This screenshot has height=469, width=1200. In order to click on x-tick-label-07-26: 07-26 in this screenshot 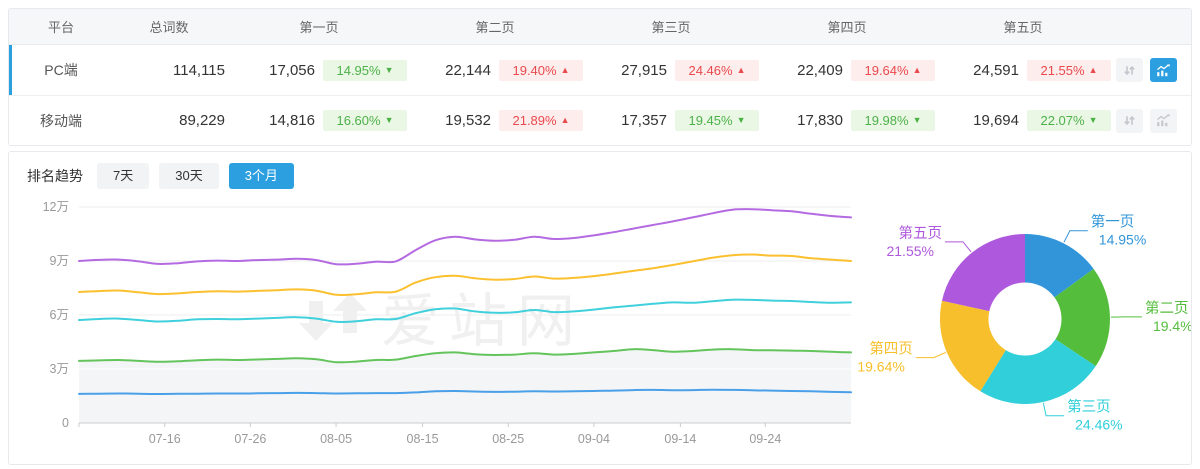, I will do `click(250, 439)`.